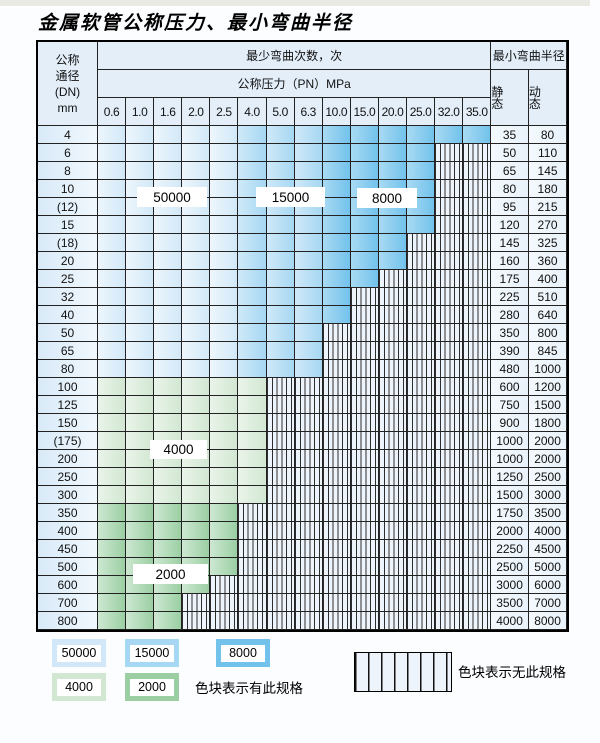  I want to click on pressure-value-header: 32.0, so click(449, 112).